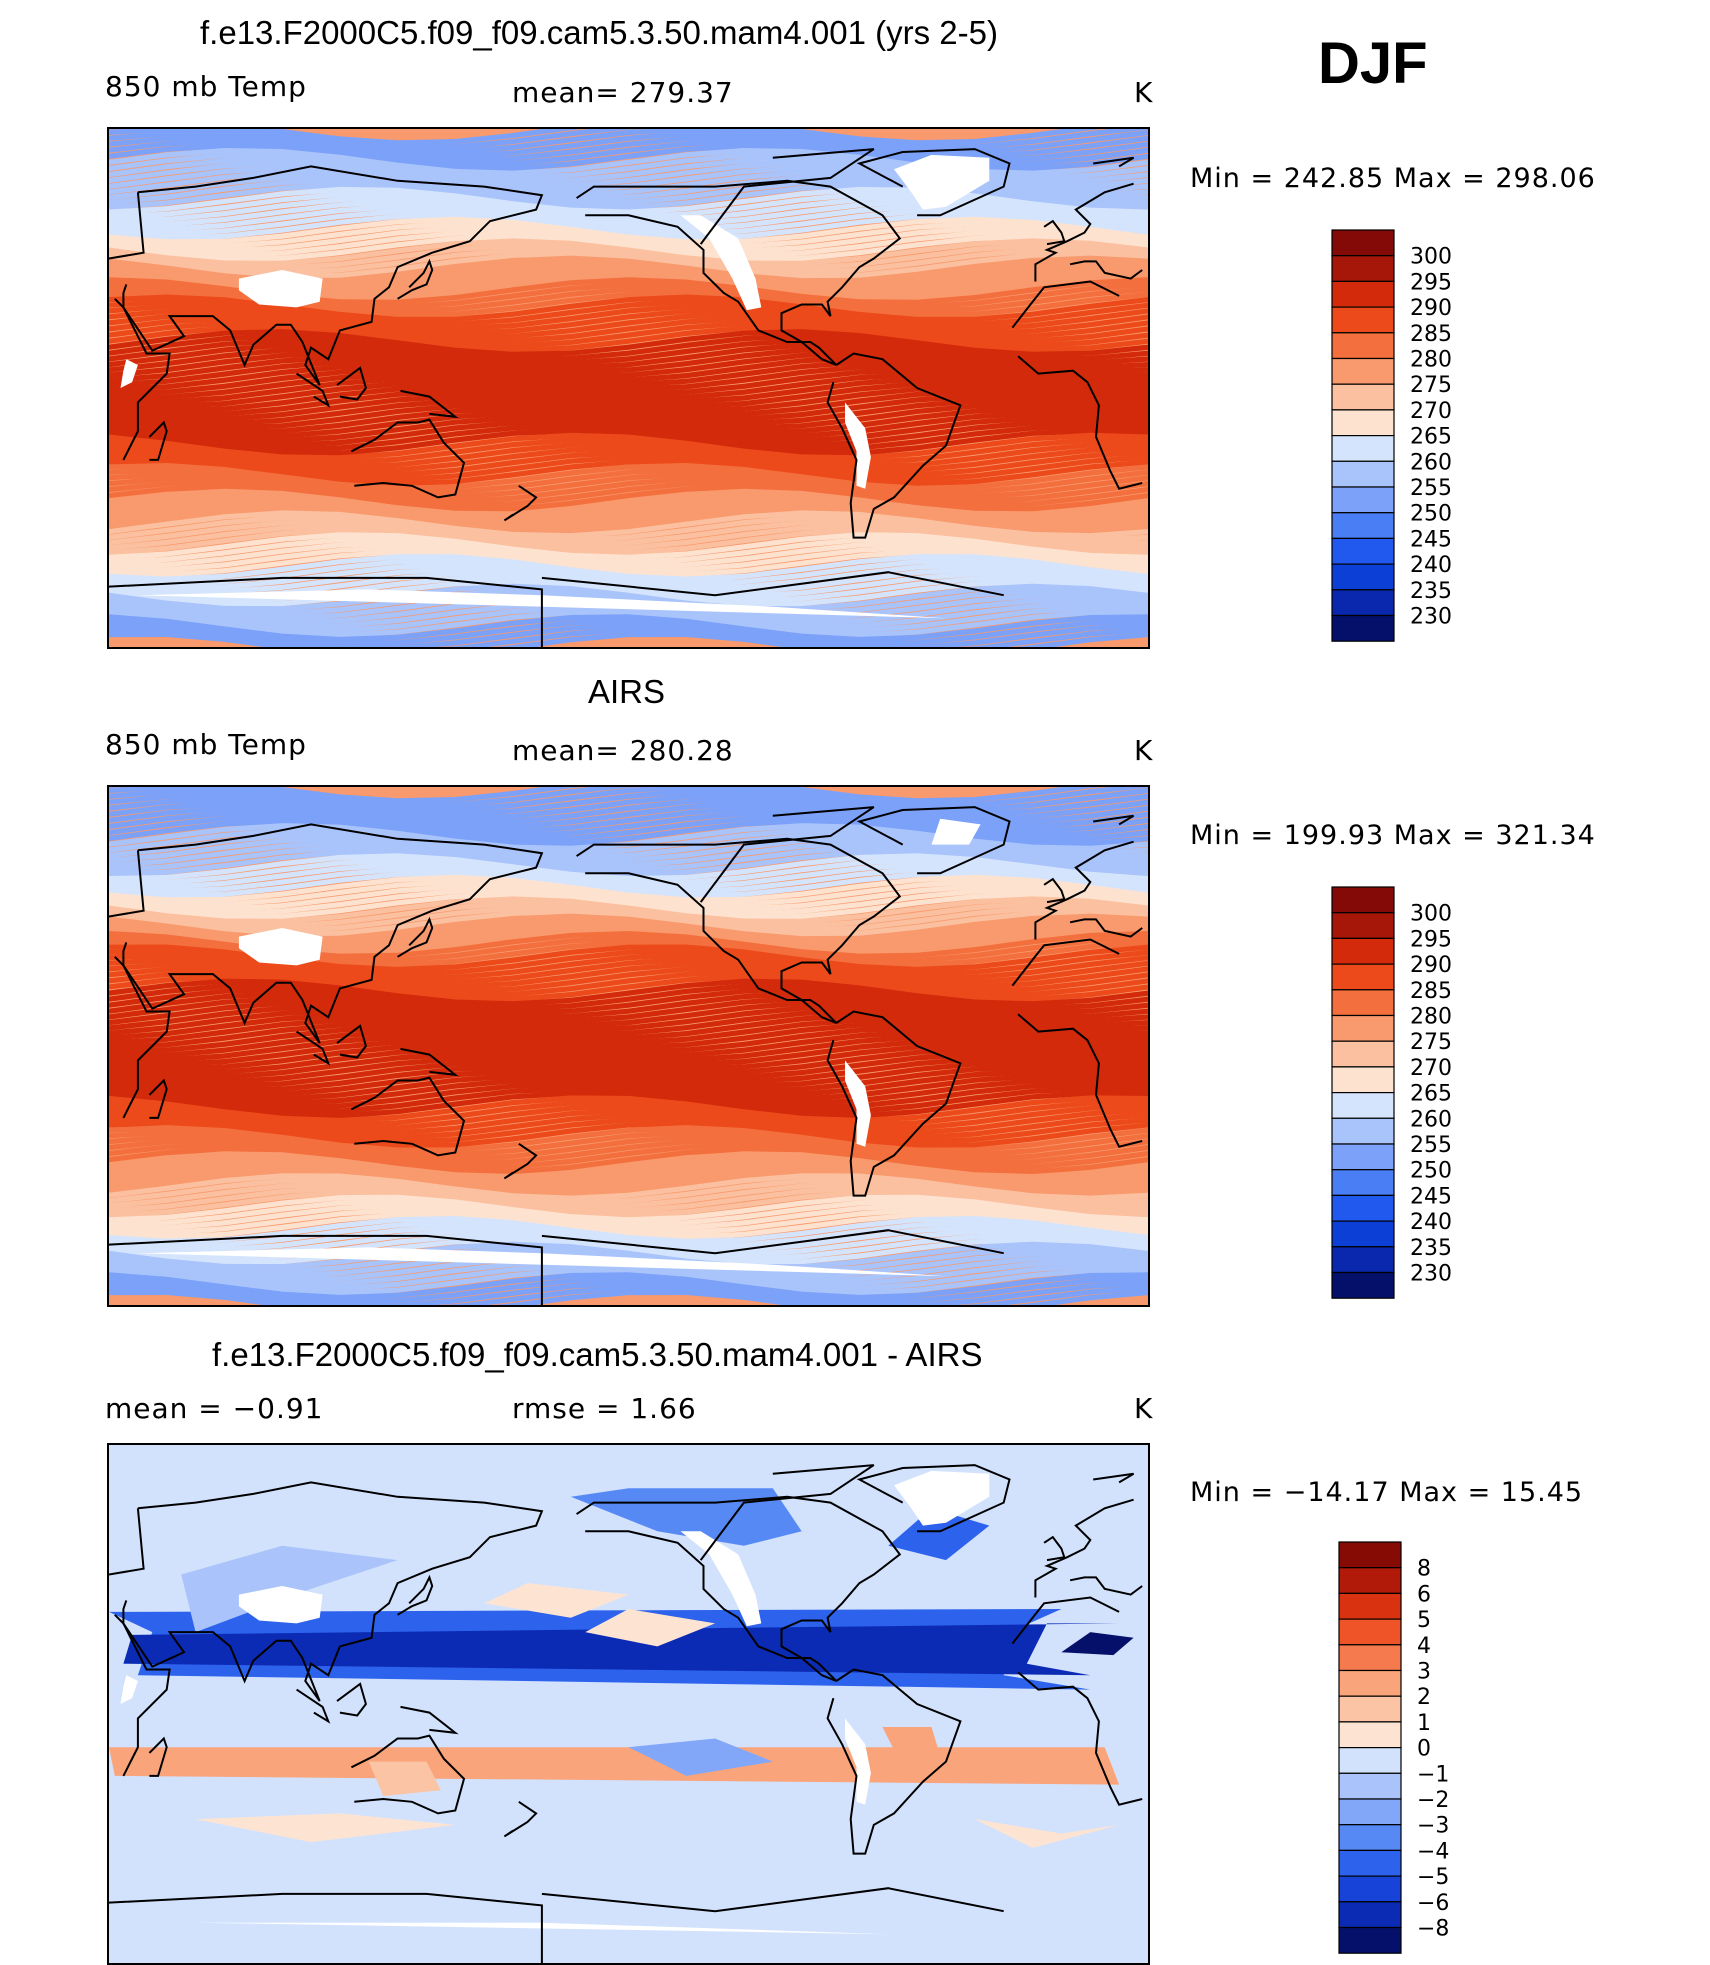 The width and height of the screenshot is (1710, 1965). I want to click on panel1-coastline-uk, so click(1054, 232).